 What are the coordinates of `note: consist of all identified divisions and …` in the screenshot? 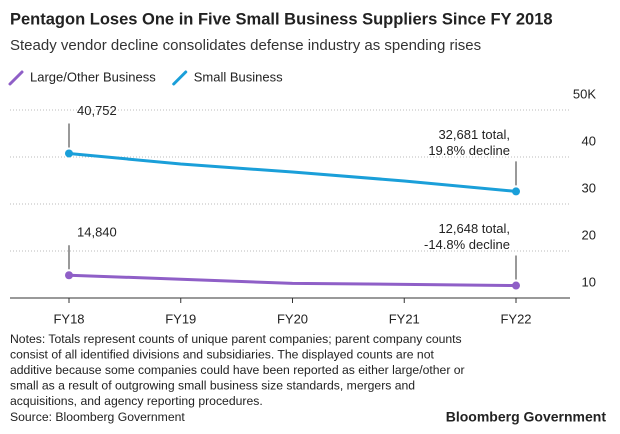 It's located at (222, 355).